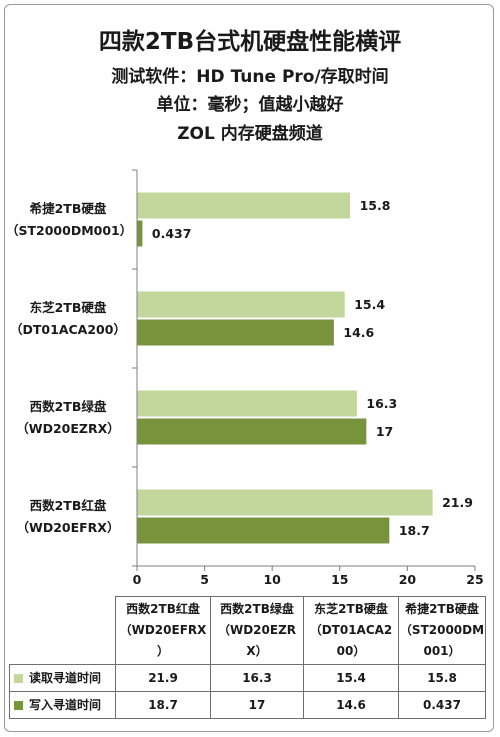  What do you see at coordinates (257, 630) in the screenshot?
I see `table-header-cell: 西数2TB绿盘 （WD20EZR X）` at bounding box center [257, 630].